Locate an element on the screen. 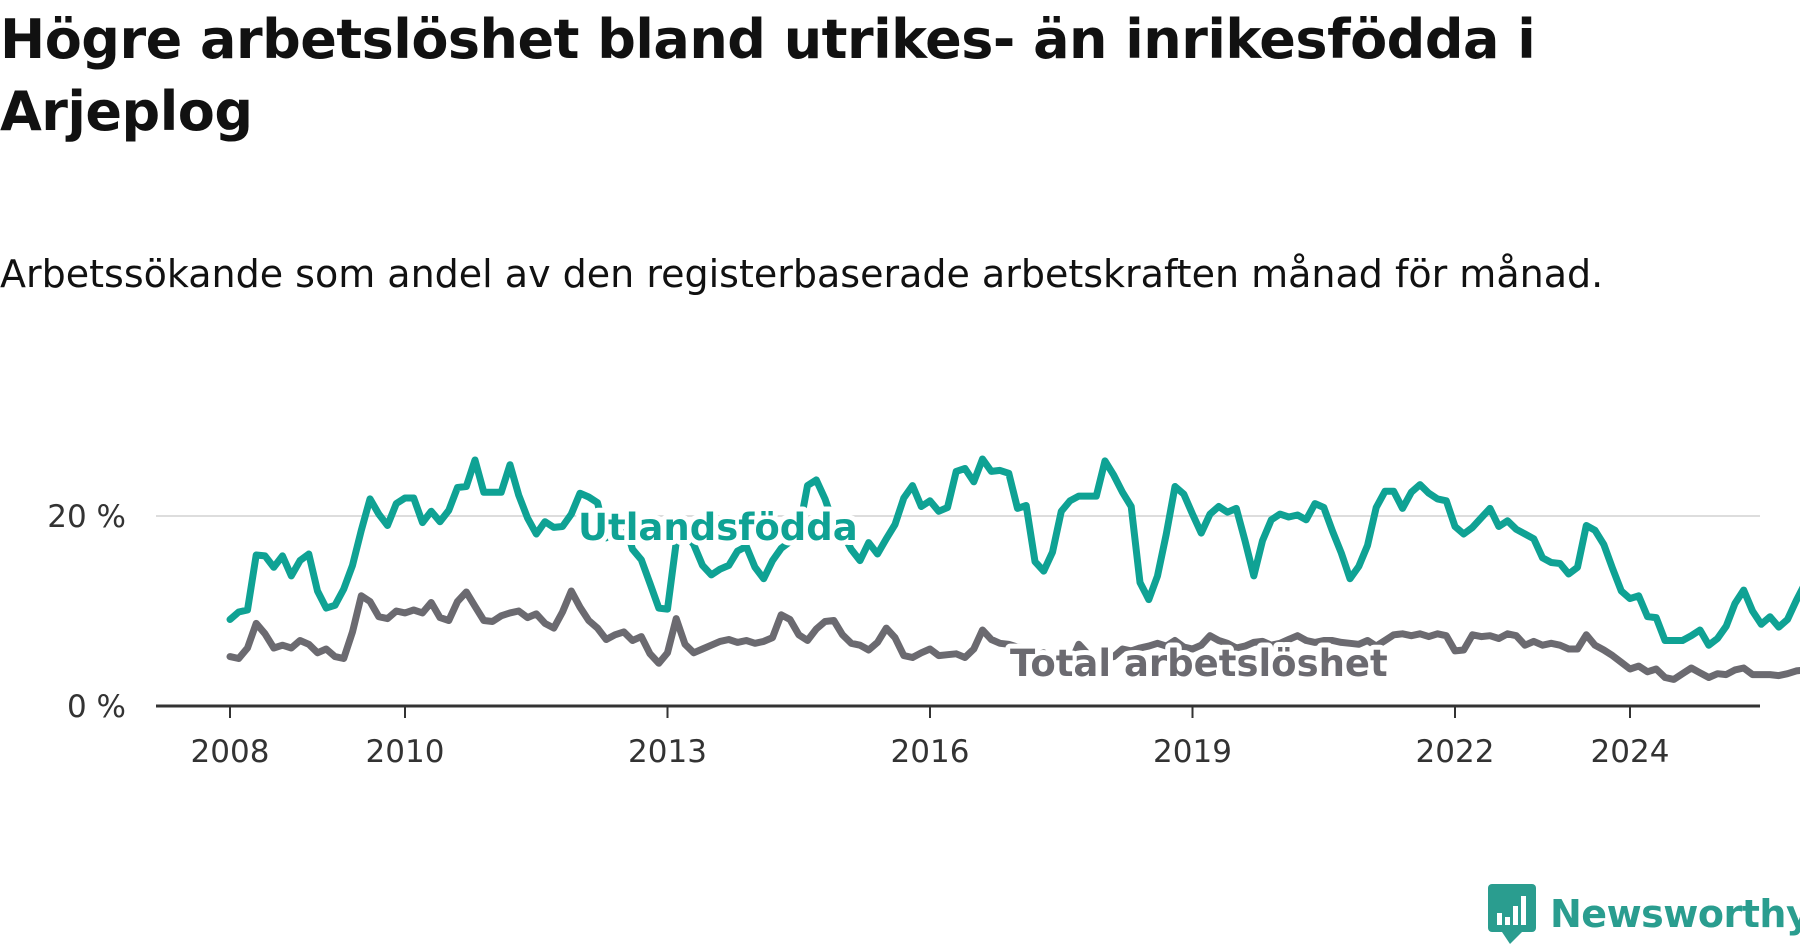  logo-text: Newsworthy is located at coordinates (1675, 914).